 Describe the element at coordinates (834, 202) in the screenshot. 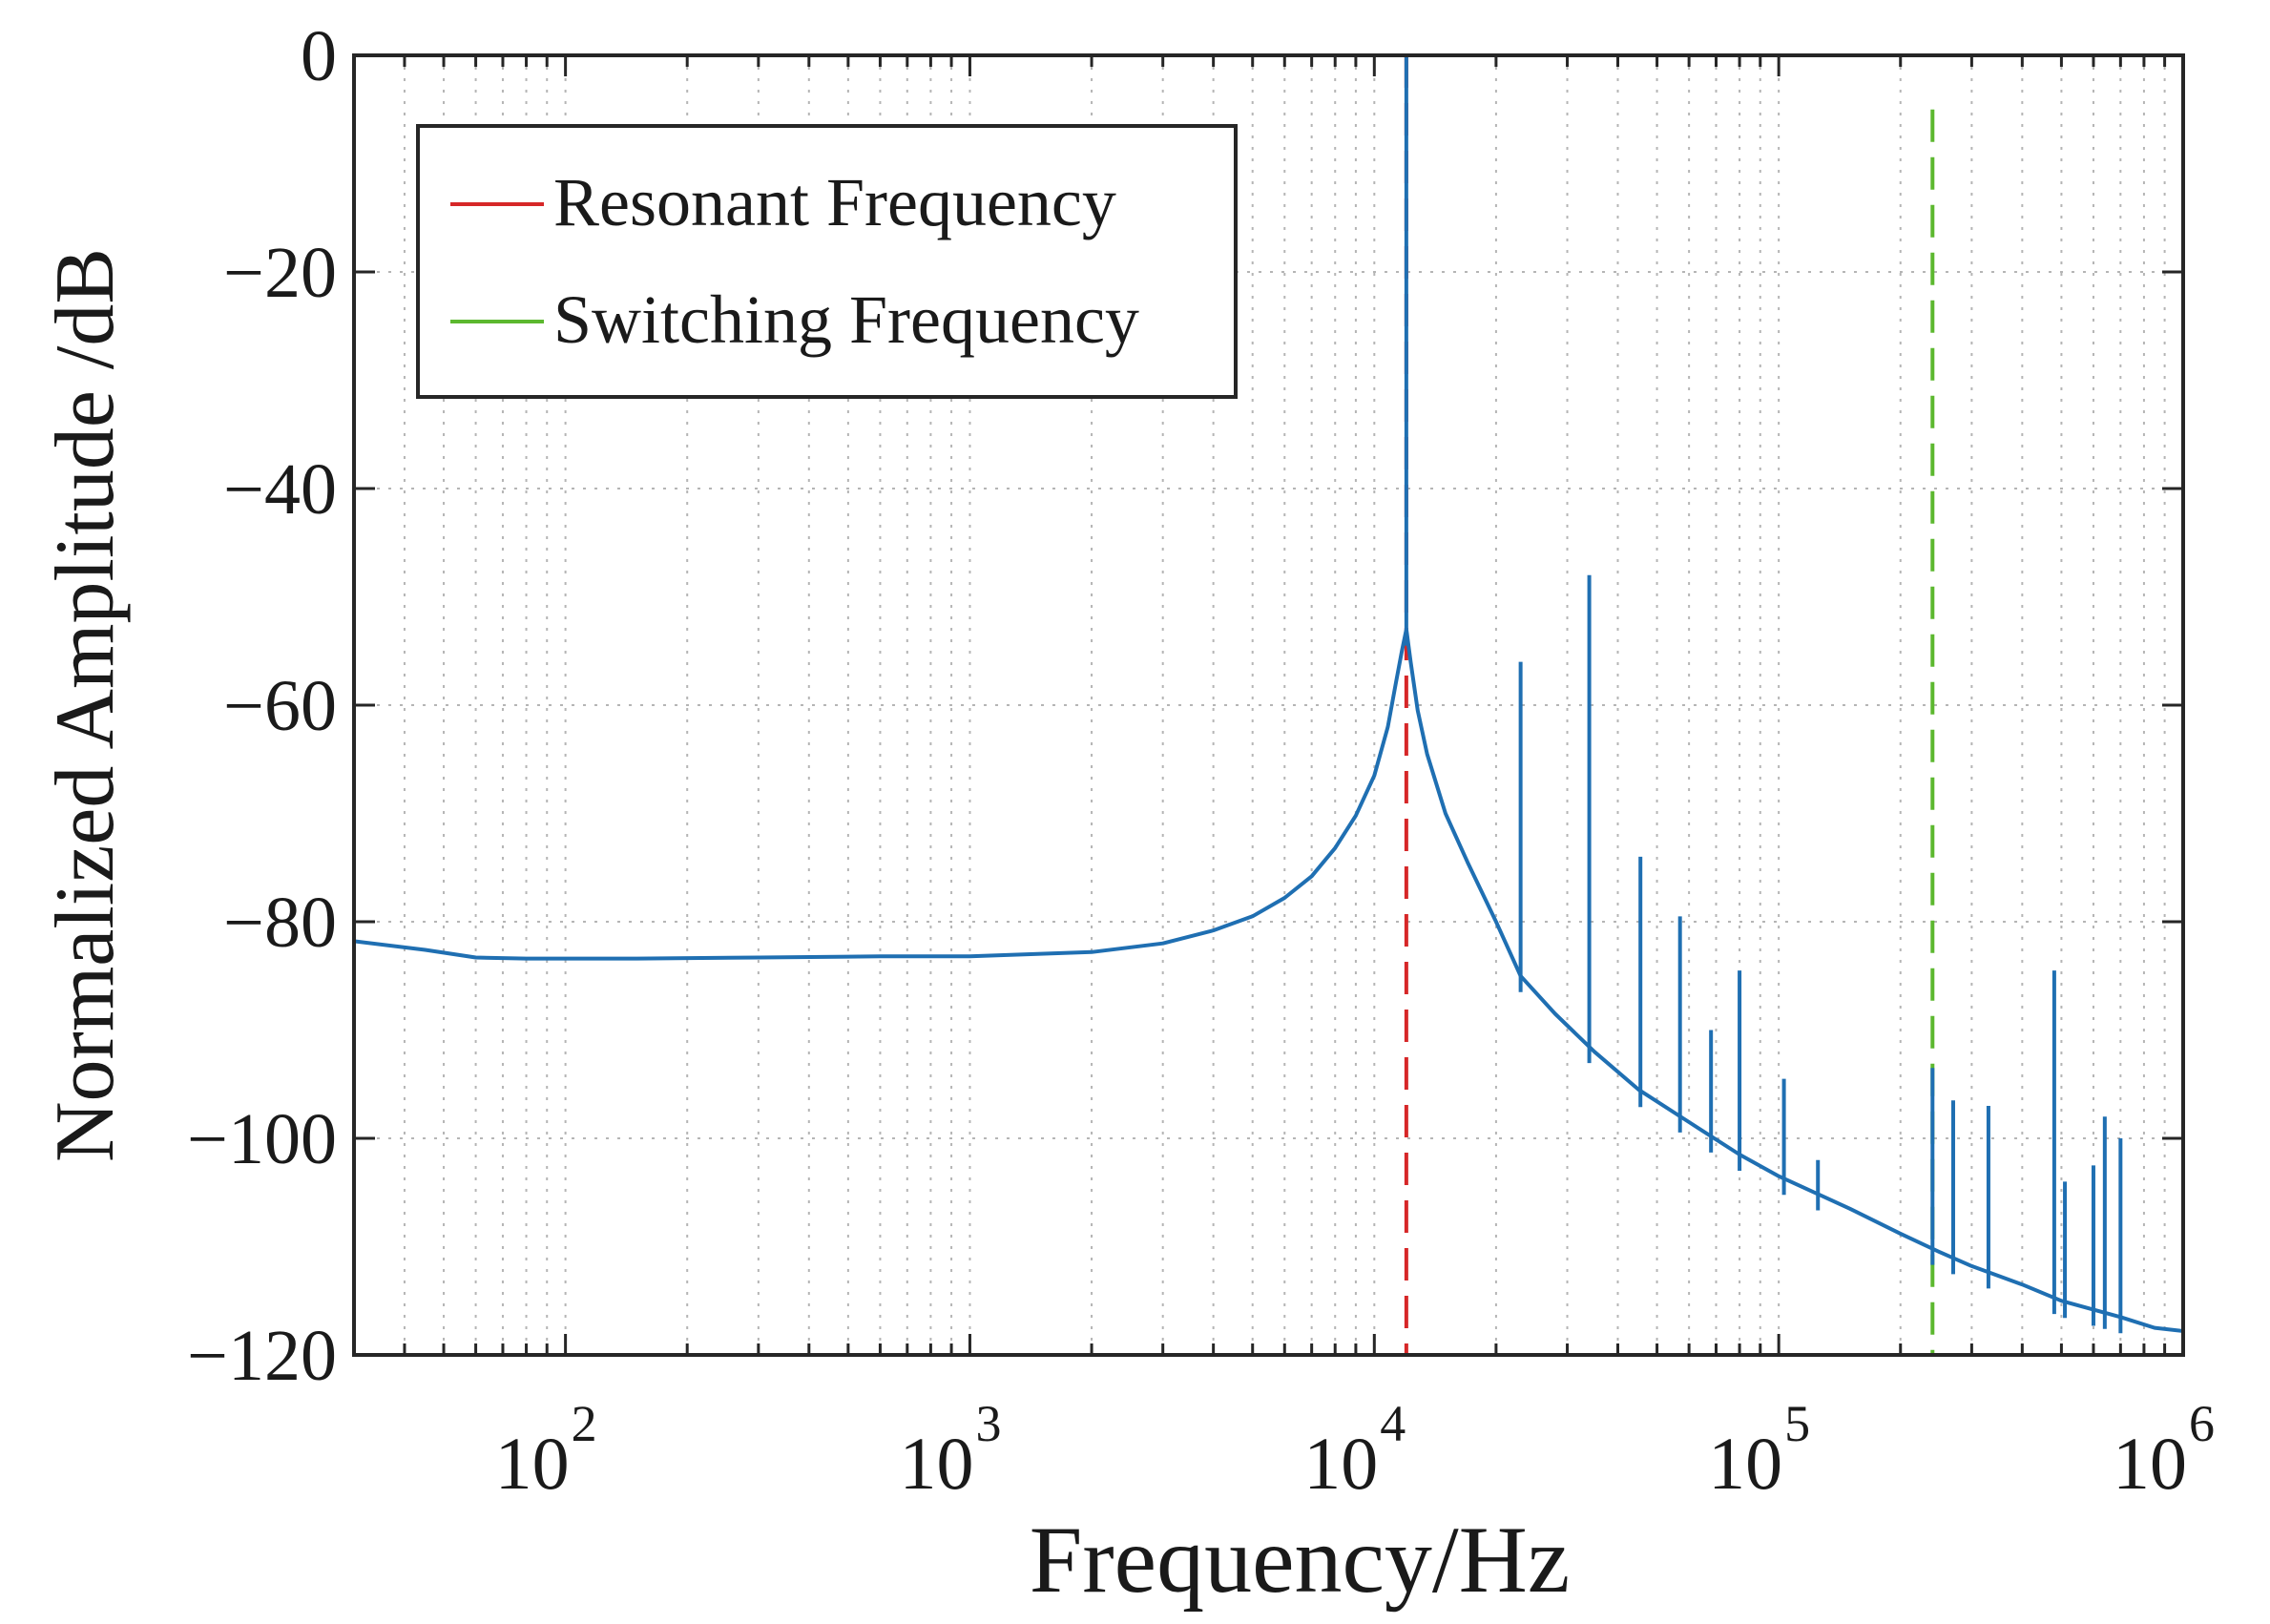

I see `legend-label-resonant: Resonant Frequency` at that location.